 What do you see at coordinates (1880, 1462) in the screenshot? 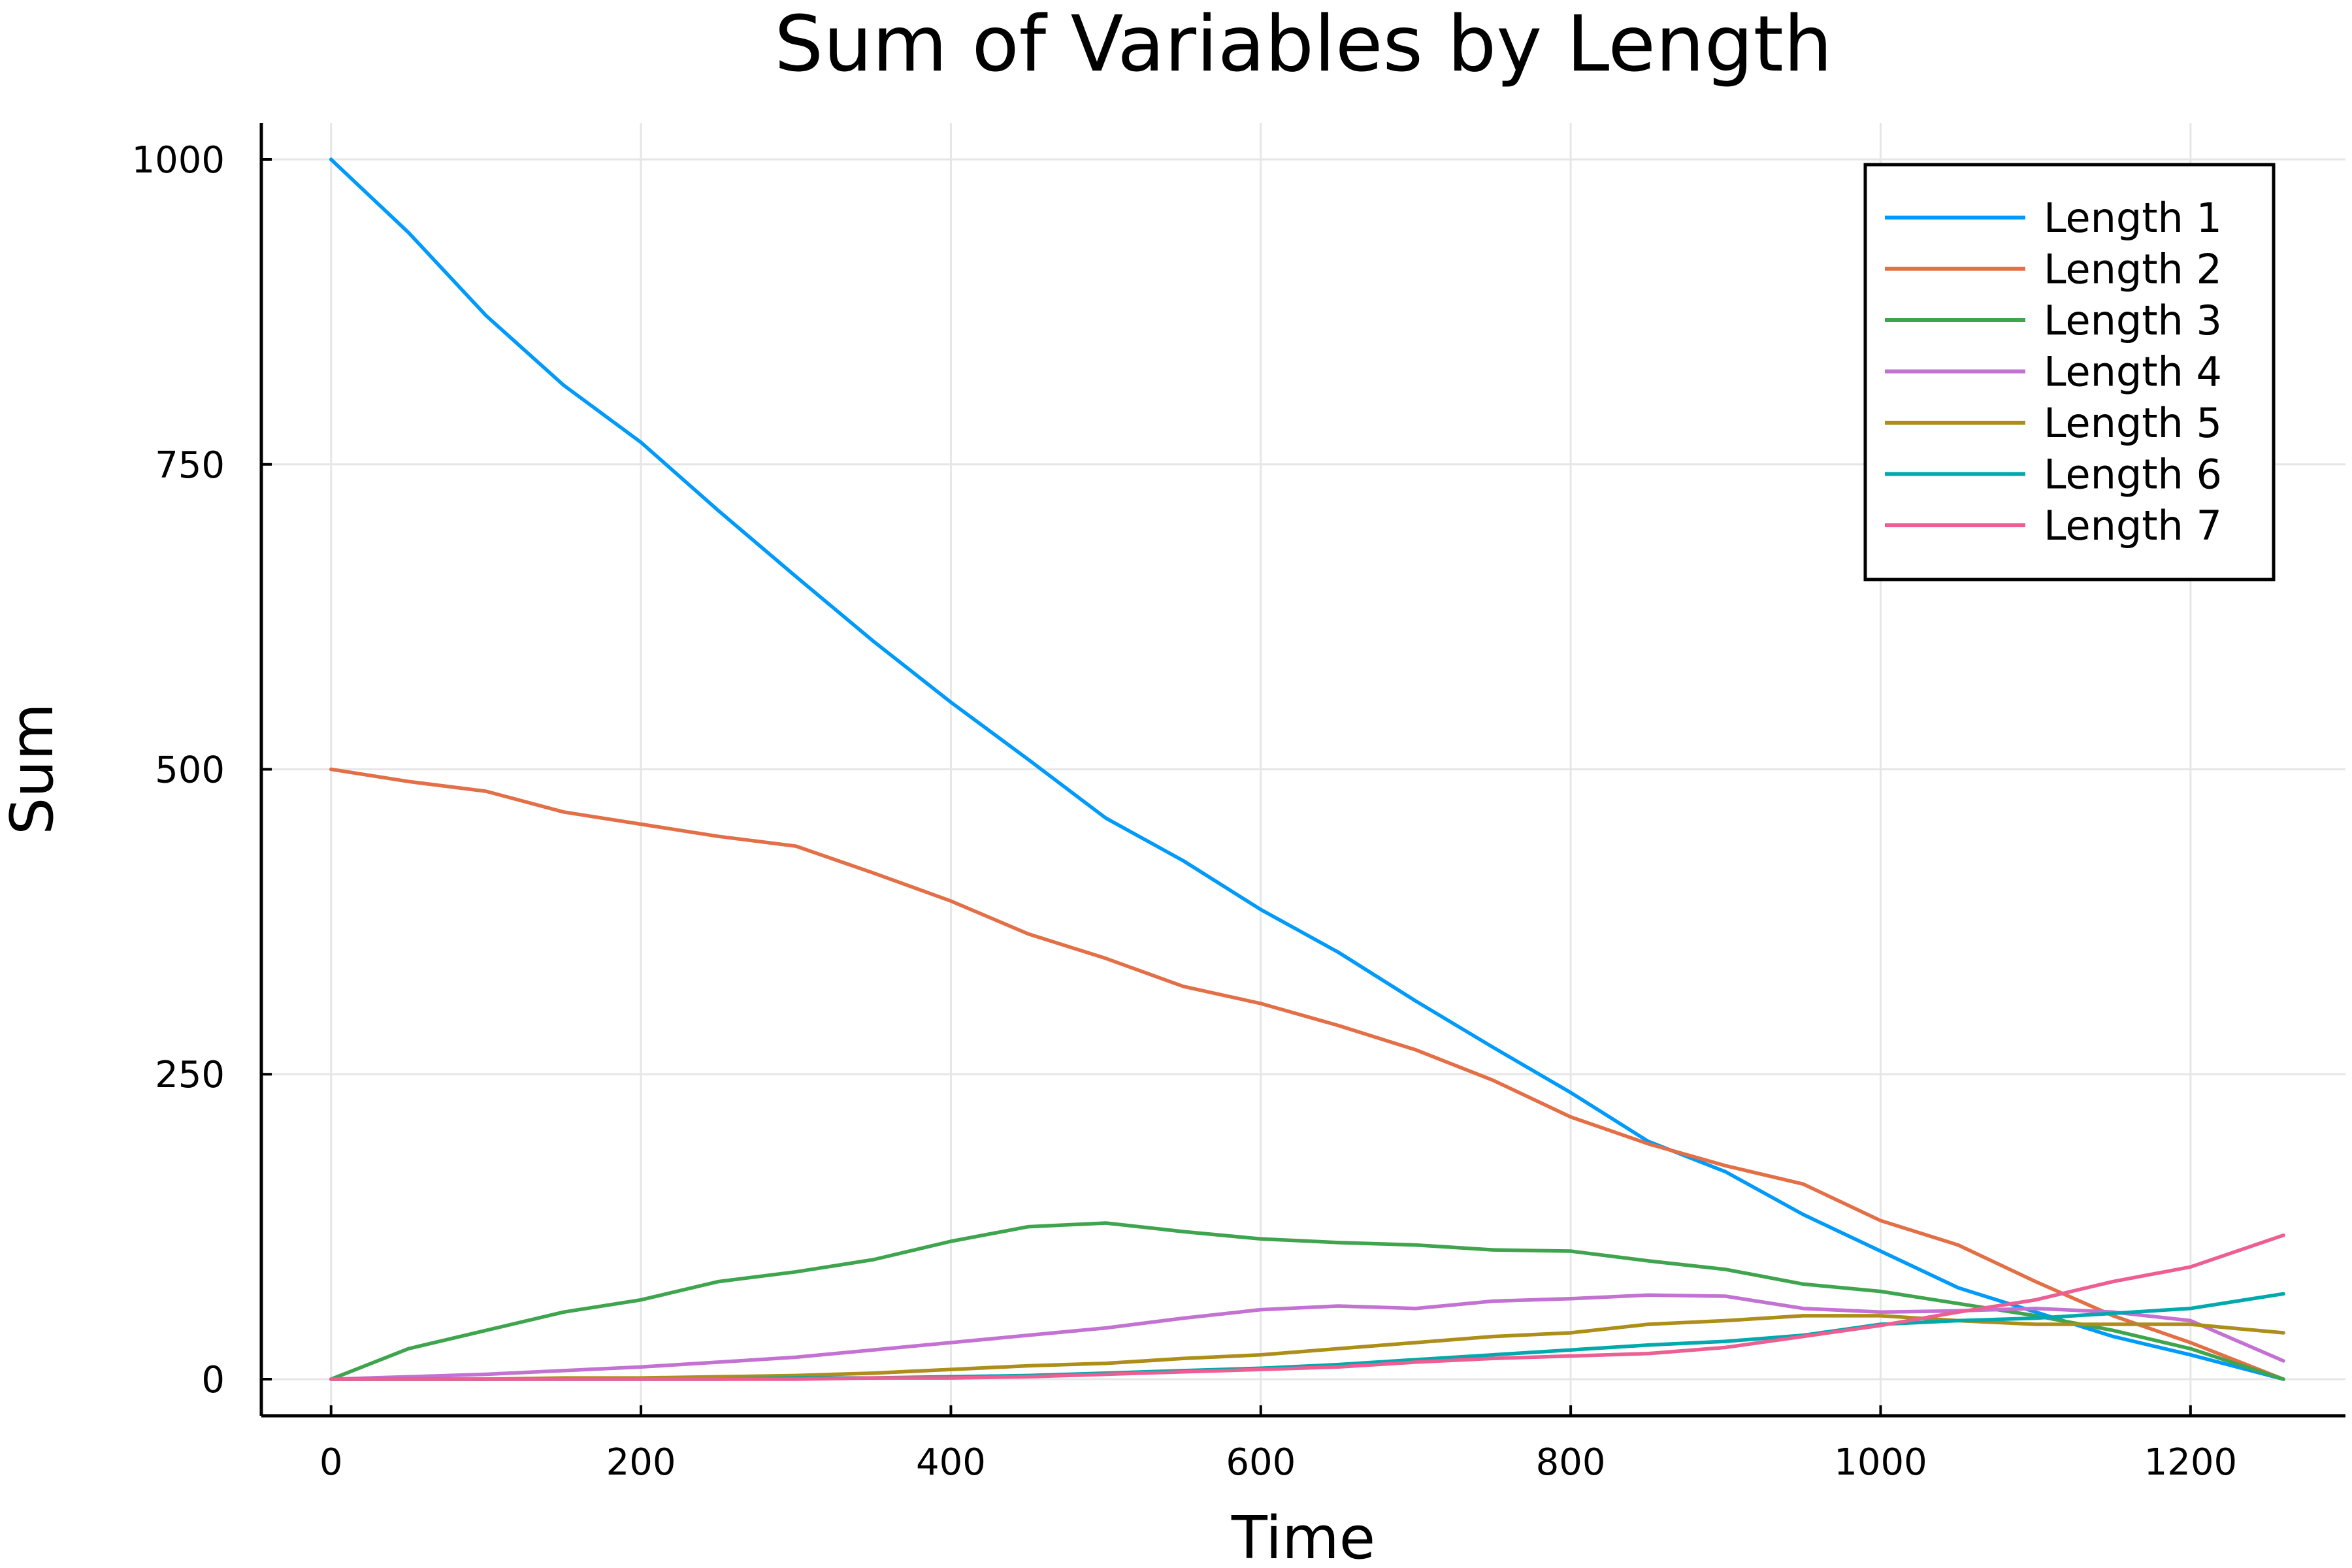
I see `x-tick-label: 1000` at bounding box center [1880, 1462].